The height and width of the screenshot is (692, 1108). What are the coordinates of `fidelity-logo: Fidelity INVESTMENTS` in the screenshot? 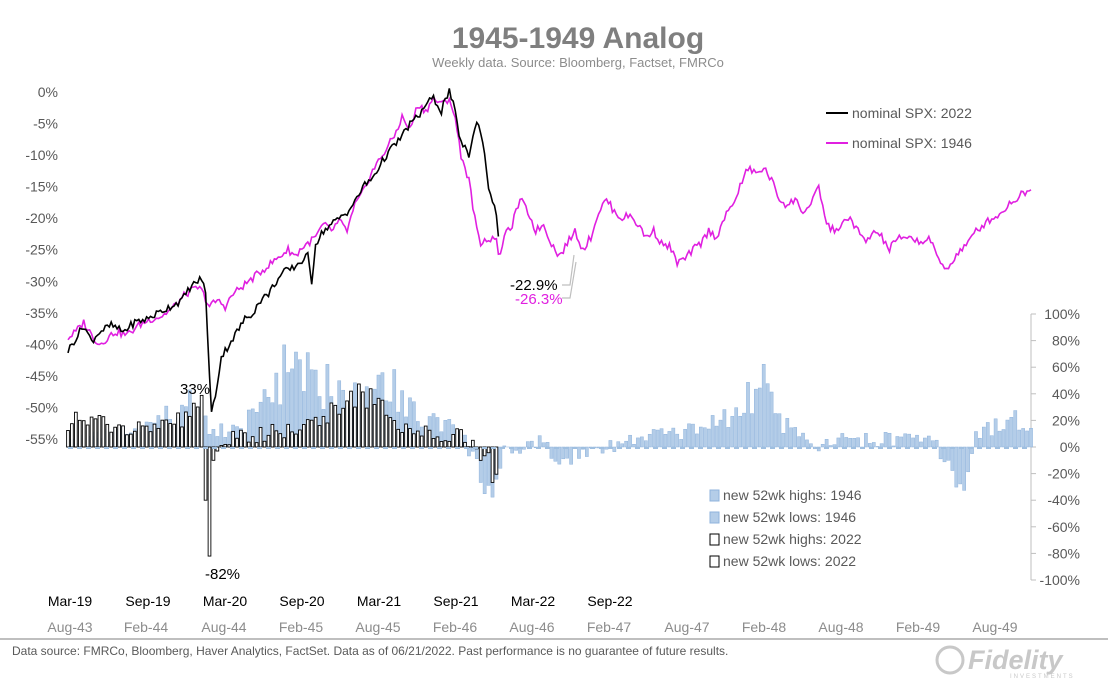 It's located at (1004, 662).